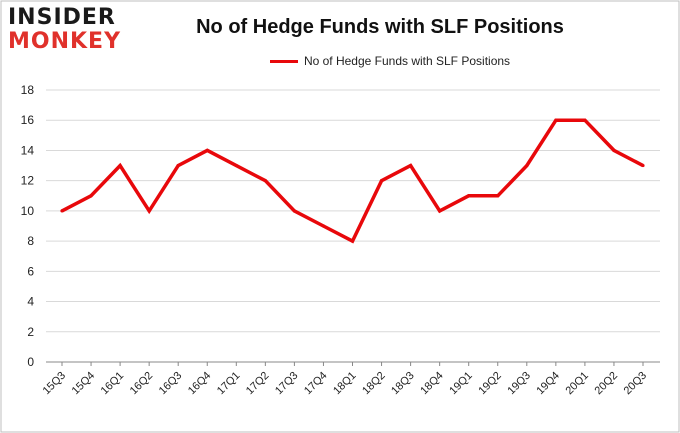 This screenshot has width=680, height=433. I want to click on chart-title: No of Hedge Funds with SLF Positions, so click(380, 27).